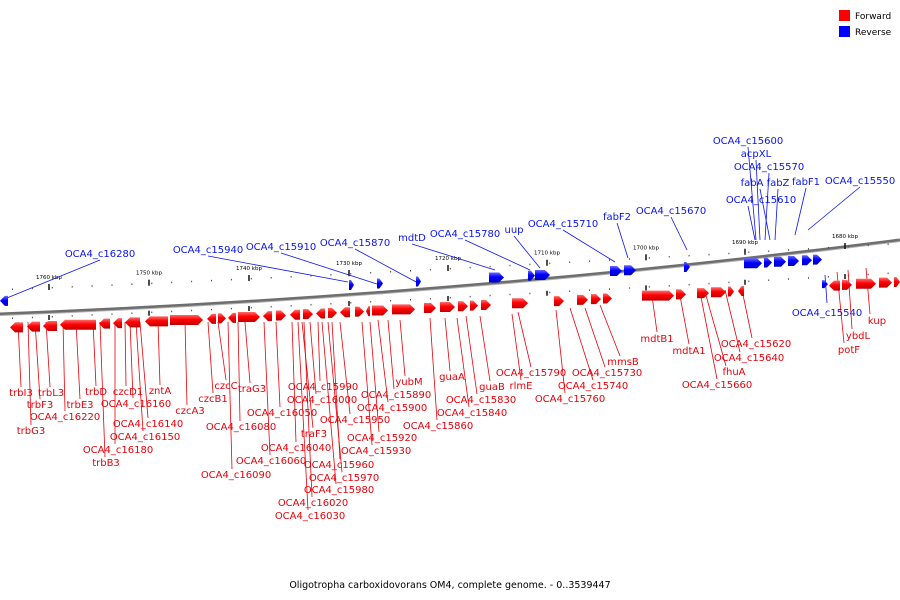  I want to click on gene-label: OCA4_c15900, so click(392, 408).